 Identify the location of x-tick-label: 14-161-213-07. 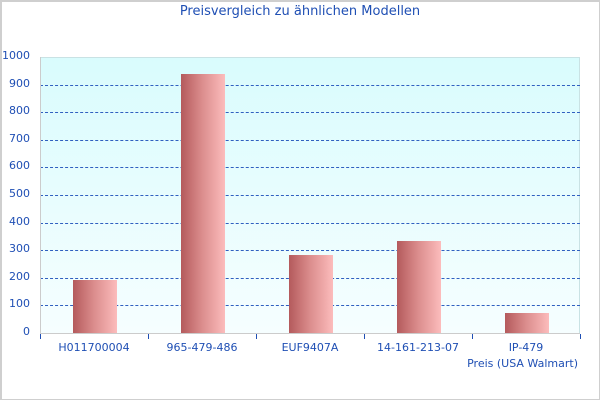
(418, 347).